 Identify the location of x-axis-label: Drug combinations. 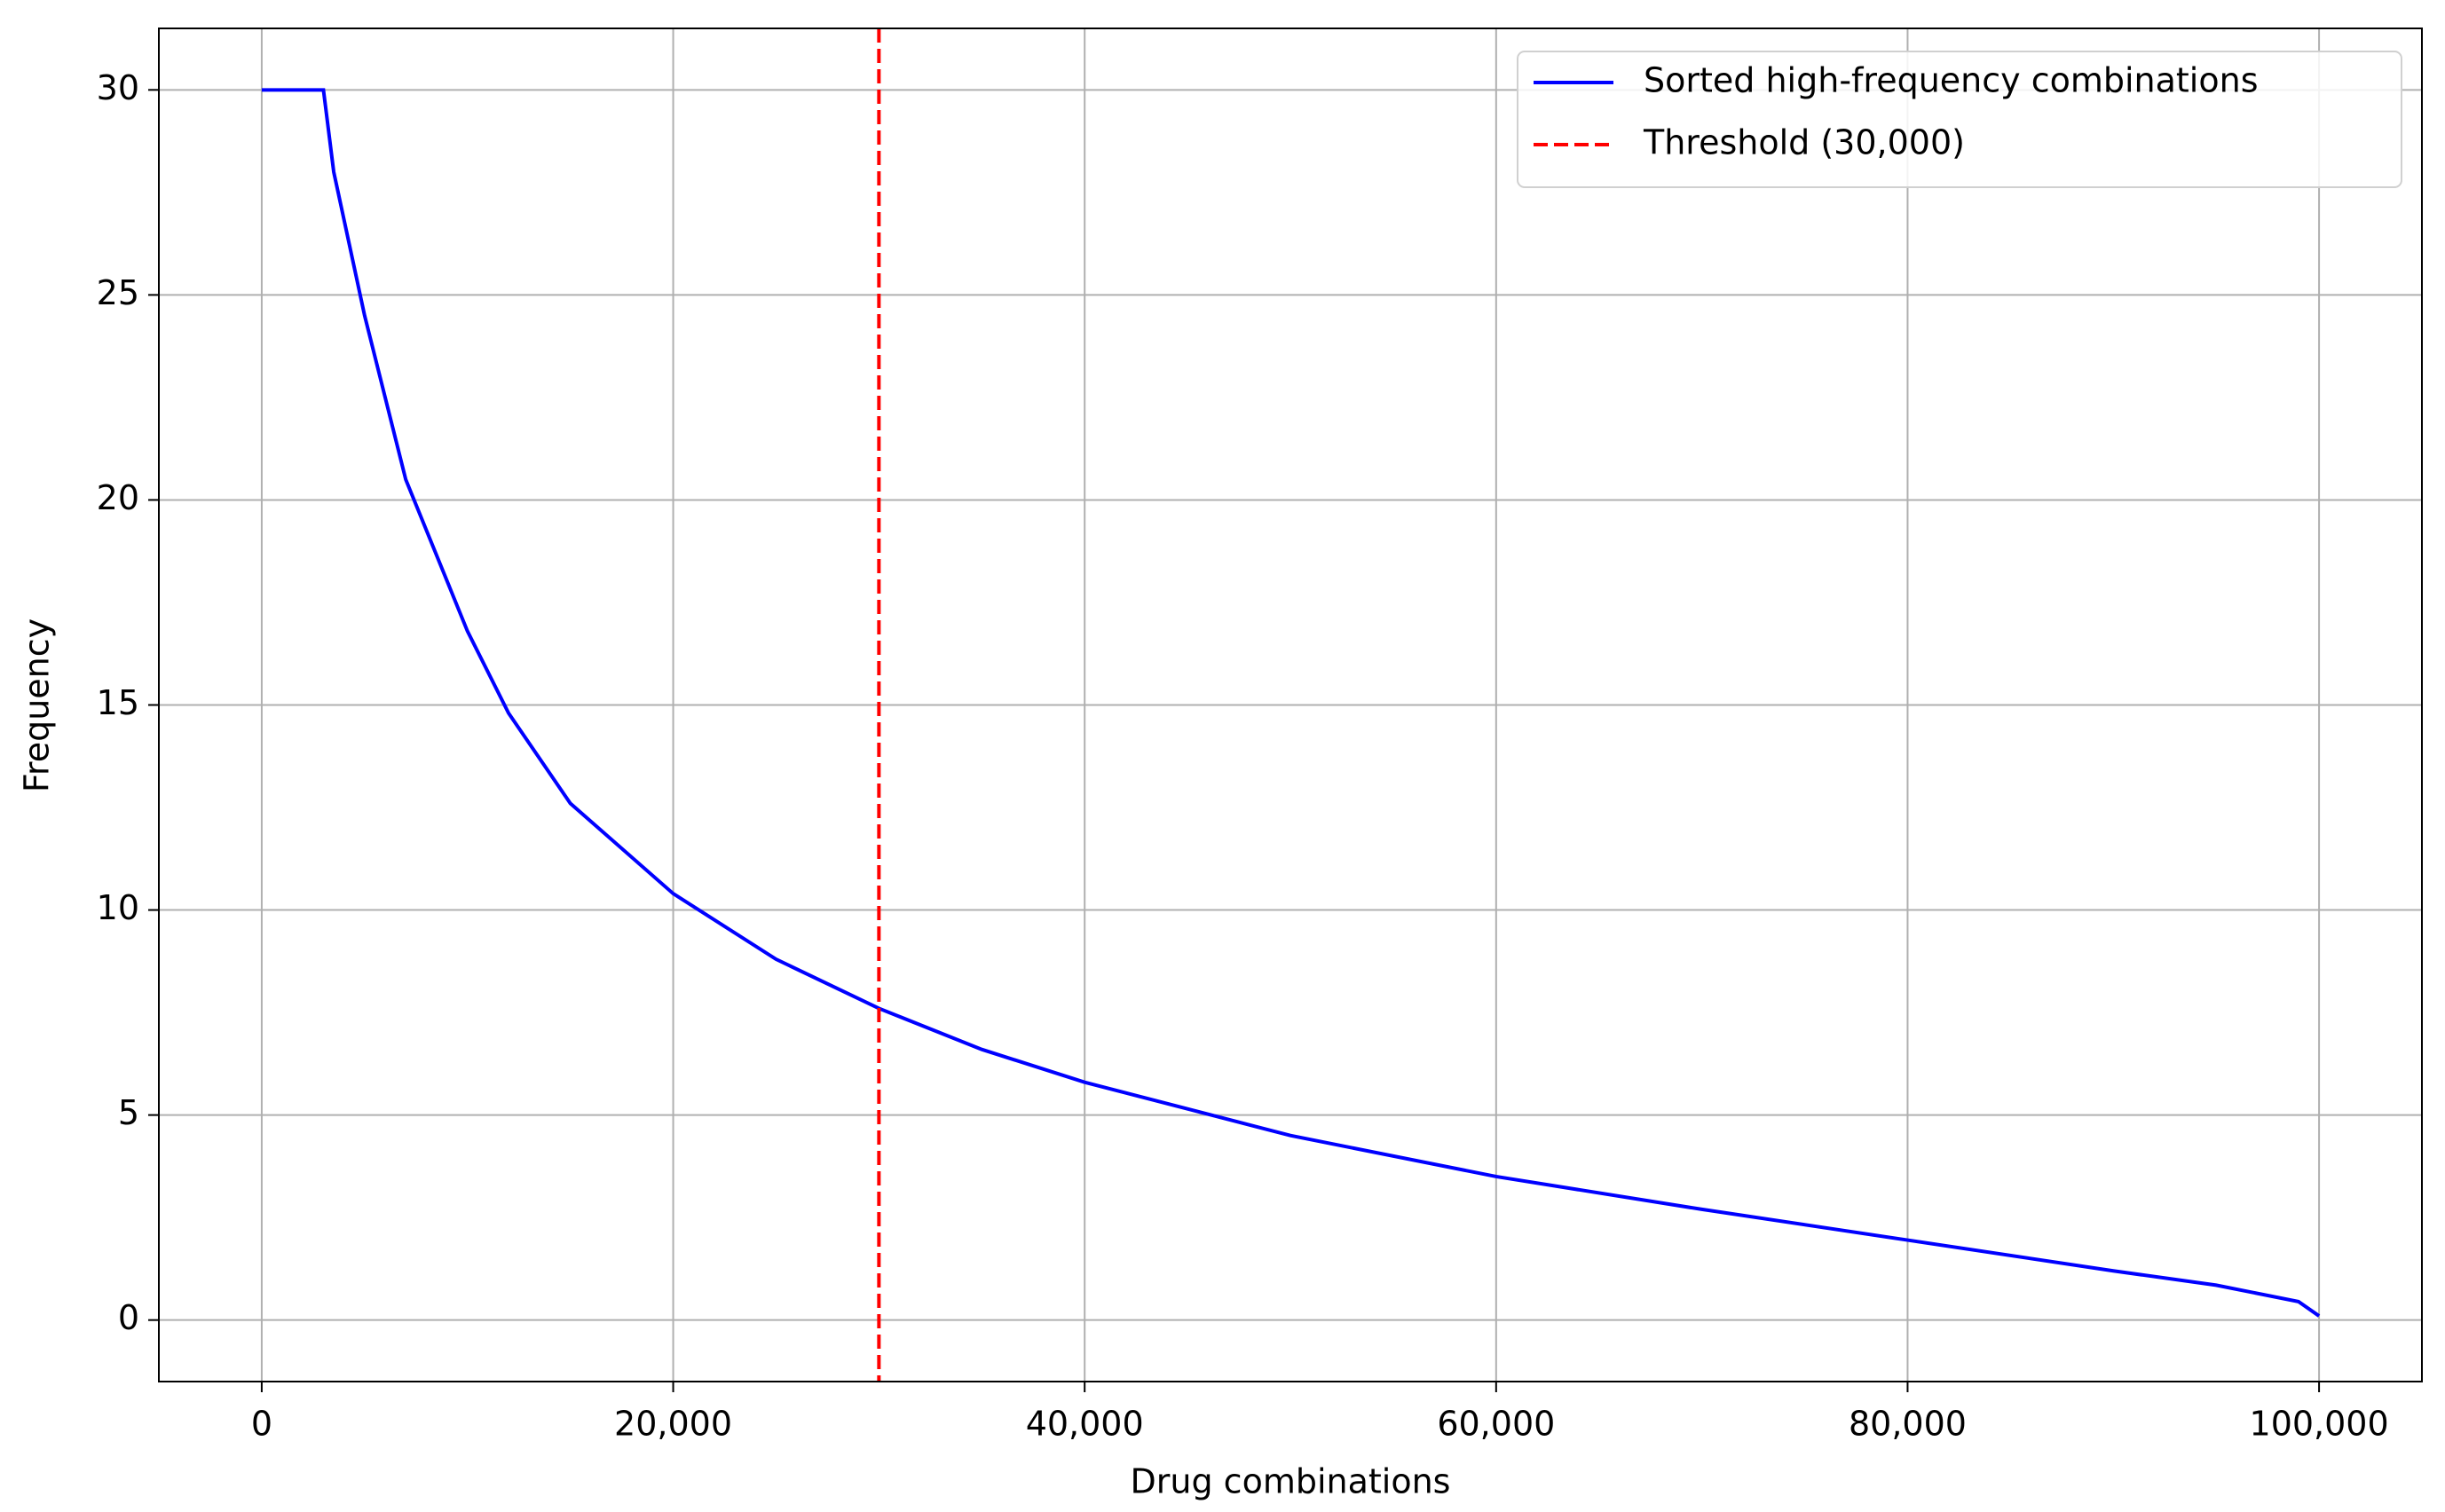
(1291, 1481).